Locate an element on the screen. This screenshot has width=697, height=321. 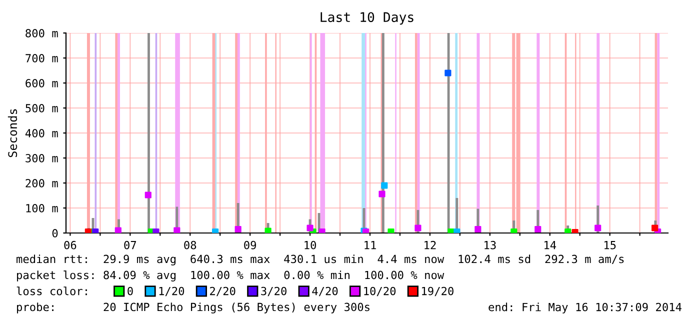
text: end: Fri May 16 10:37:09 2014 is located at coordinates (585, 308).